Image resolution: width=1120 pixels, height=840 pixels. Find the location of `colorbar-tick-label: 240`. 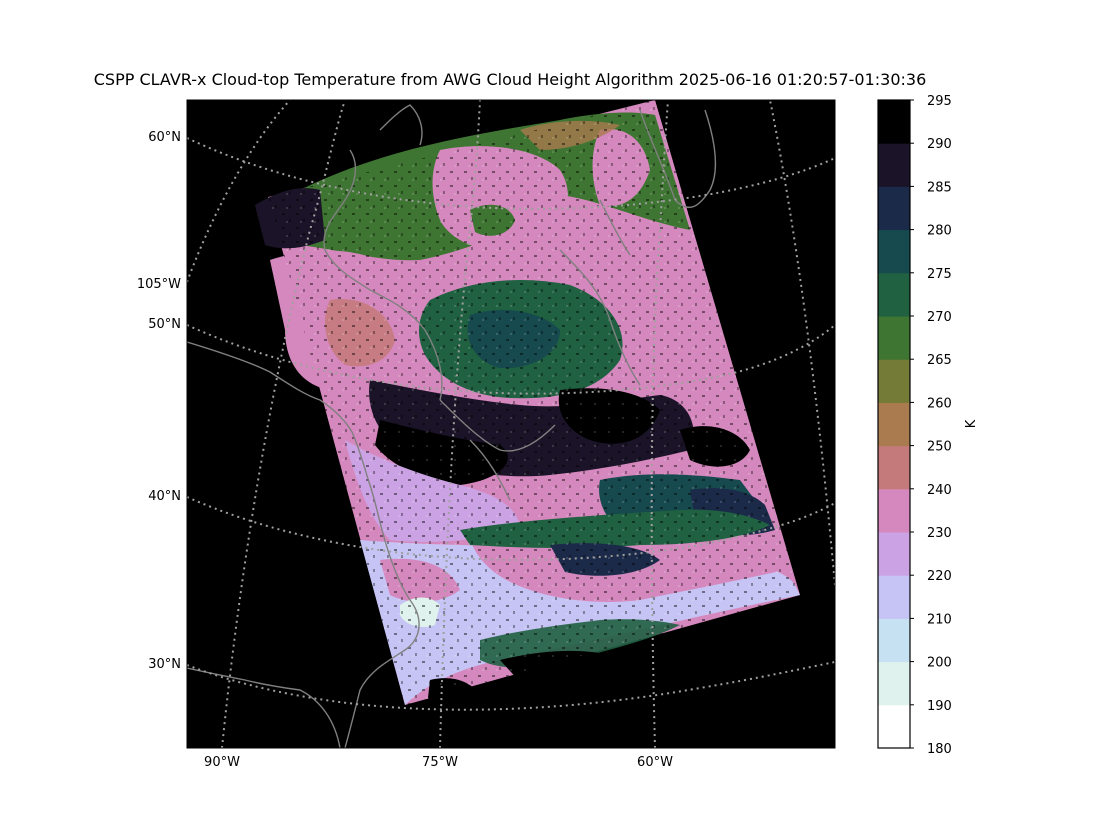

colorbar-tick-label: 240 is located at coordinates (939, 490).